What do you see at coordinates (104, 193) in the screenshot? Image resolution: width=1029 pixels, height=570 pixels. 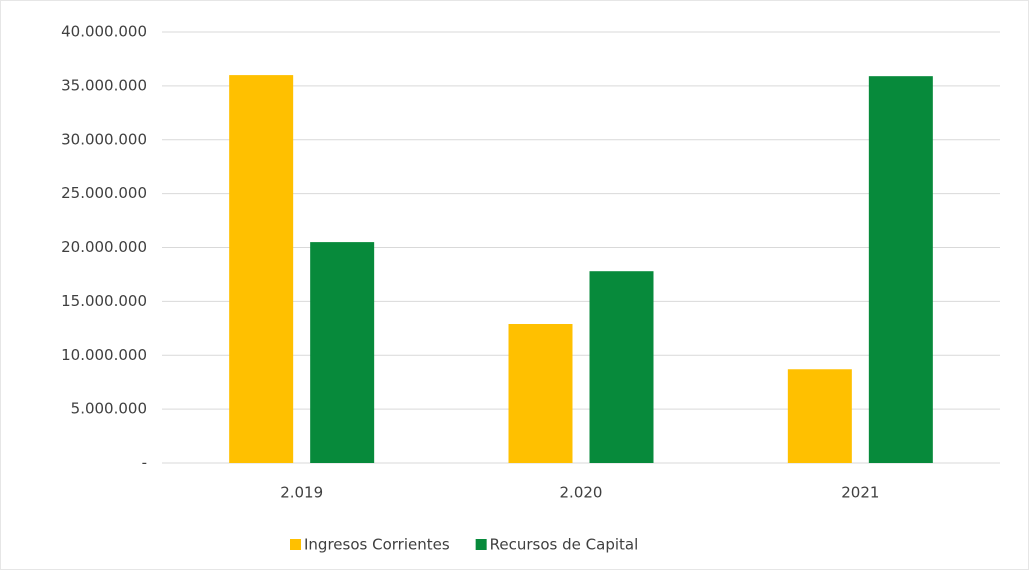 I see `y-tick-label: 25.000.000` at bounding box center [104, 193].